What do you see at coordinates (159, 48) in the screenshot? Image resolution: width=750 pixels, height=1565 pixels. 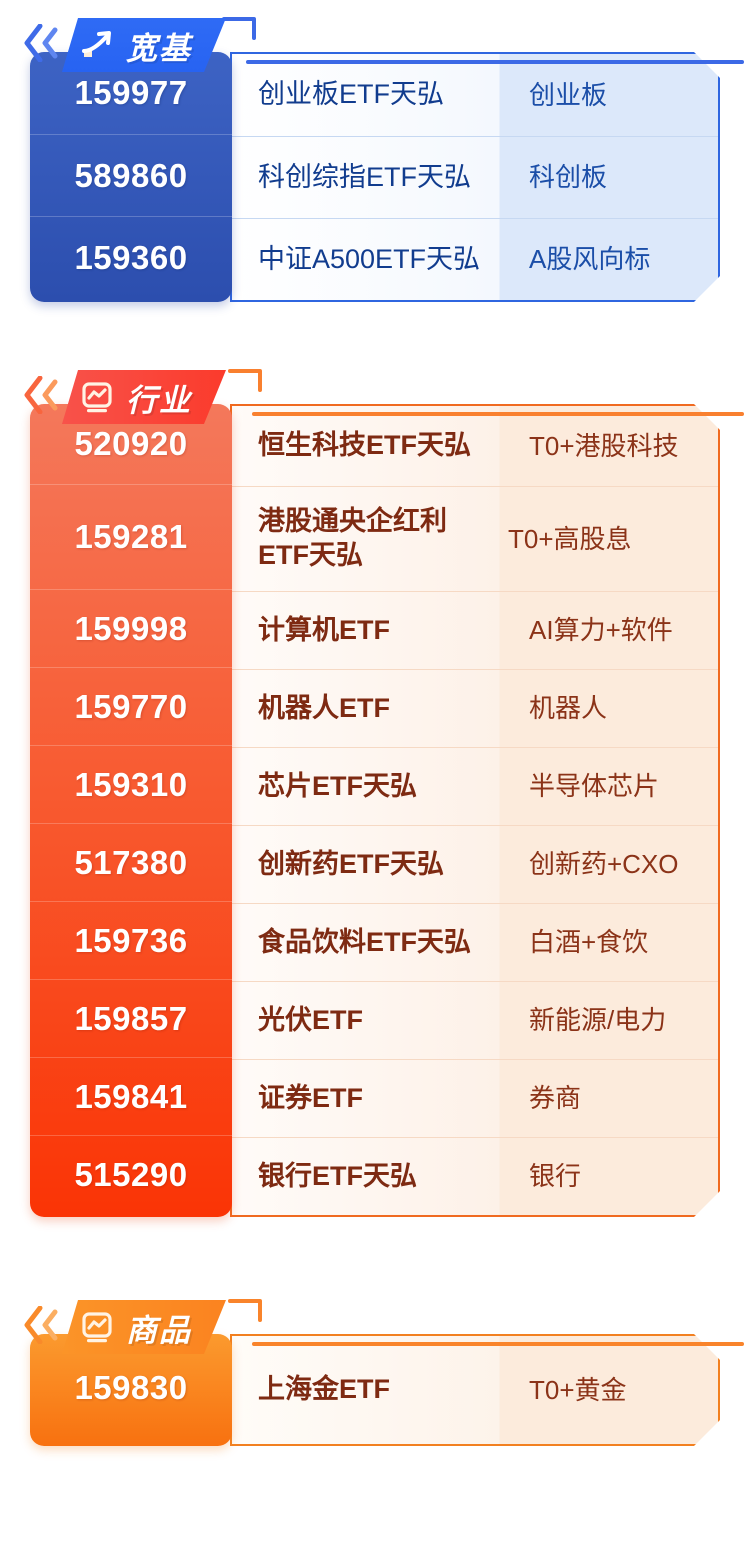 I see `badge-label: 宽基` at bounding box center [159, 48].